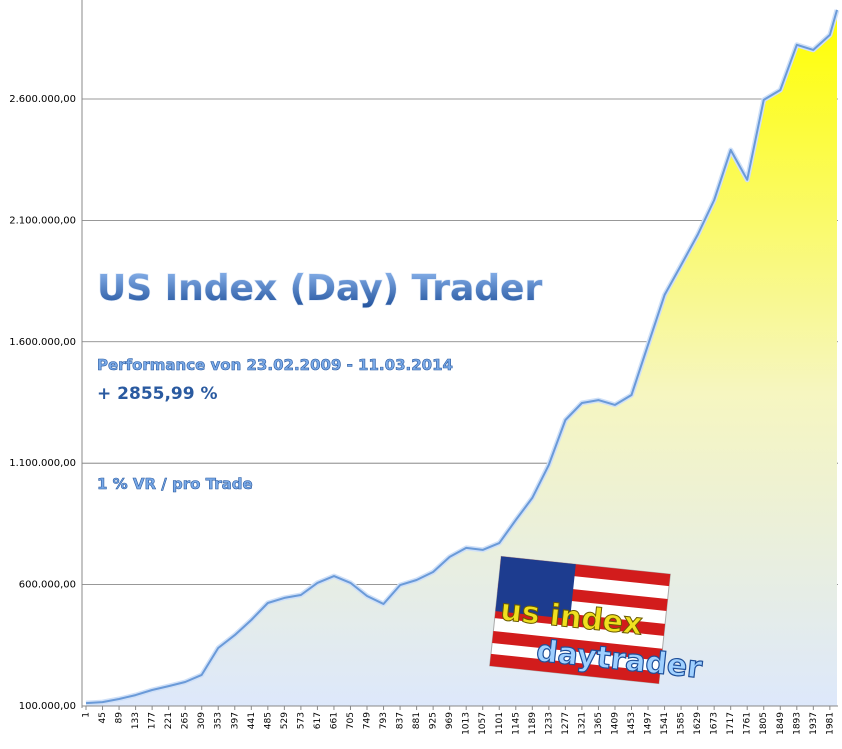  What do you see at coordinates (47, 585) in the screenshot?
I see `y-tick-label: 600.000,00` at bounding box center [47, 585].